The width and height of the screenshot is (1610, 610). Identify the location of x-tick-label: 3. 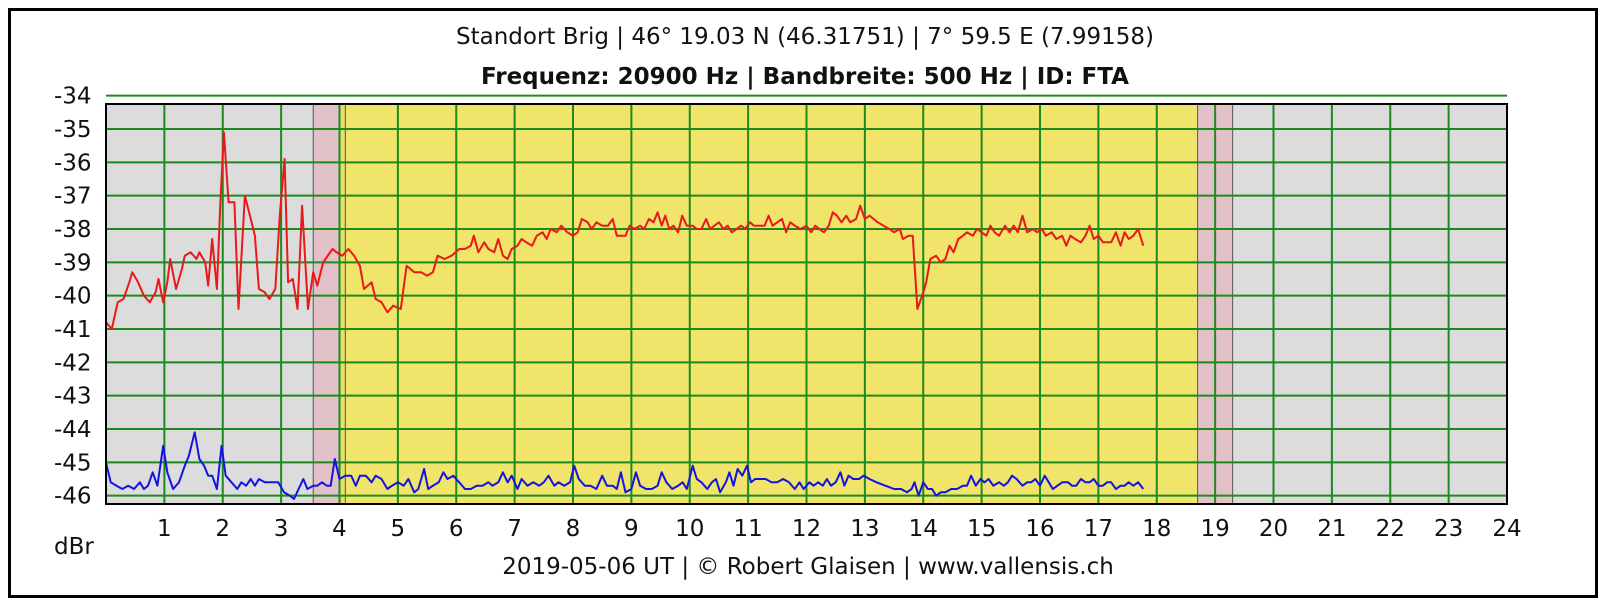
(281, 529).